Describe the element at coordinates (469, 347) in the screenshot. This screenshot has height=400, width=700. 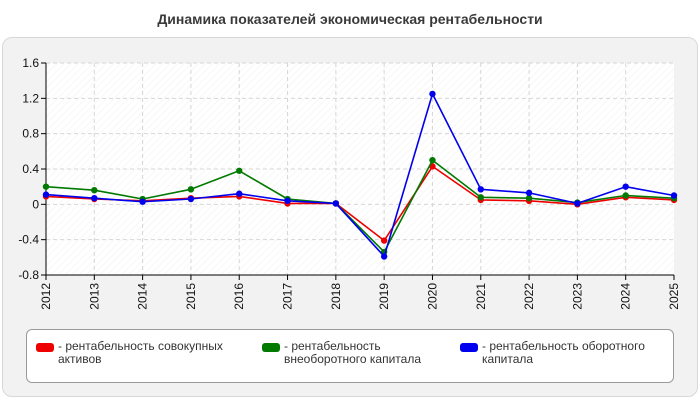
I see `legend-swatch-blue` at that location.